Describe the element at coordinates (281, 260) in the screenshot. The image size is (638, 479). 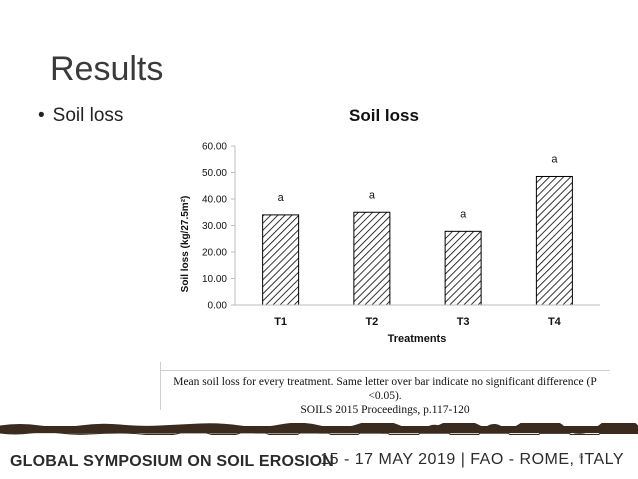
I see `bar-t1` at that location.